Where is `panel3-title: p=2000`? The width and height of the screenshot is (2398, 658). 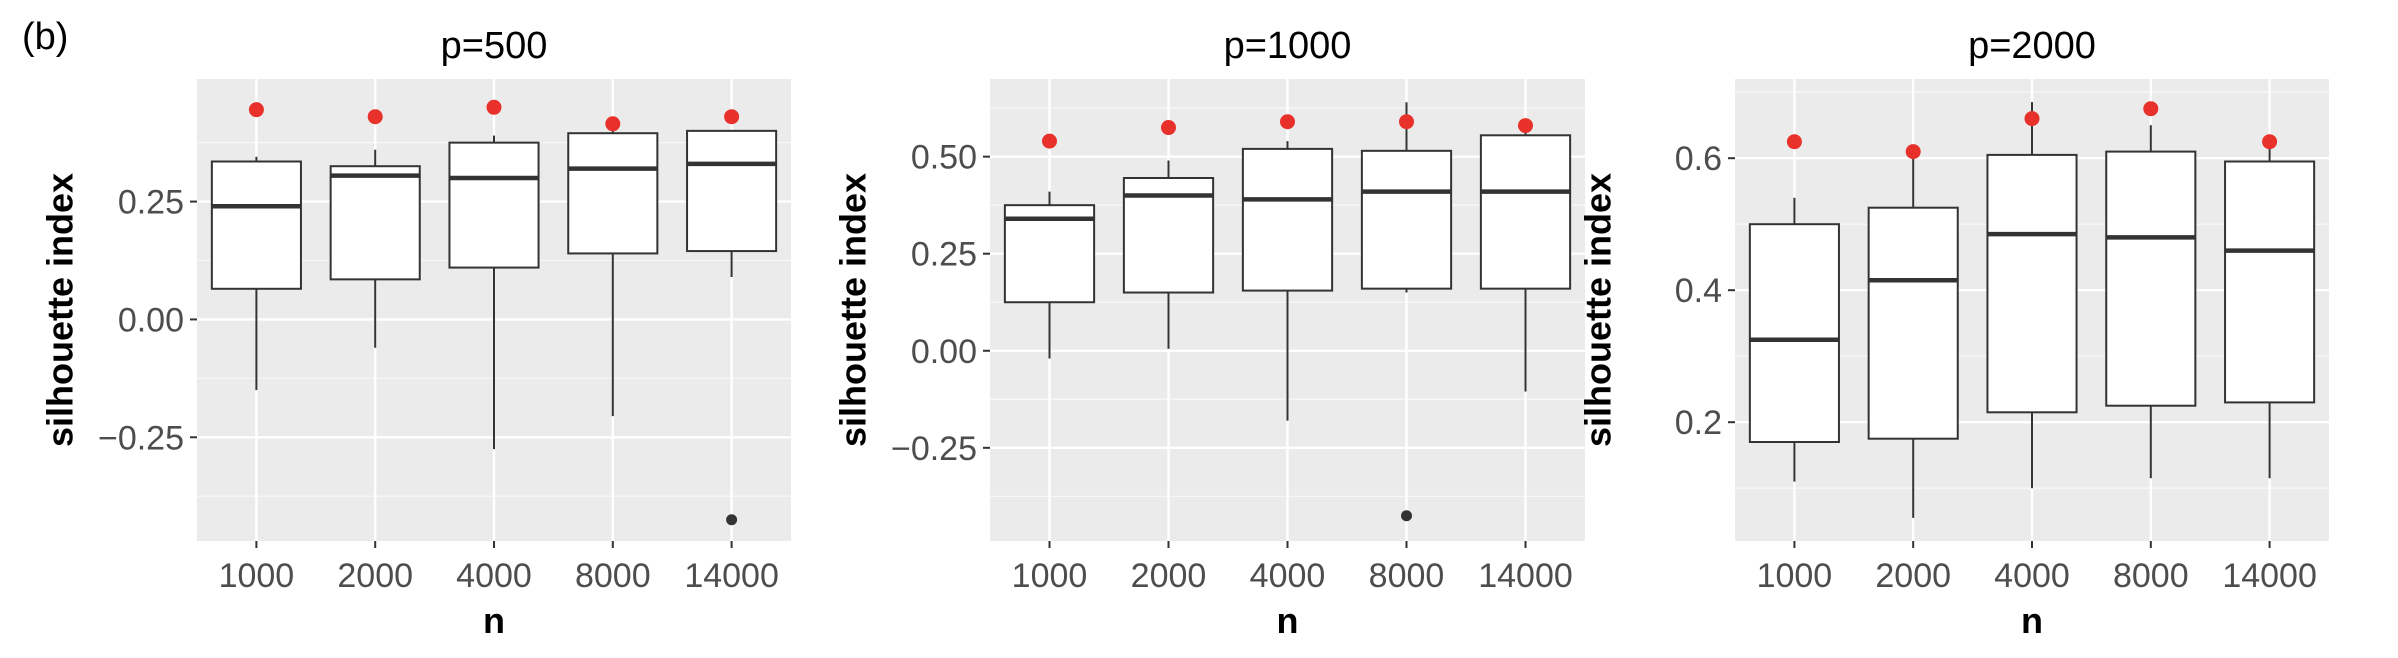
panel3-title: p=2000 is located at coordinates (2032, 46).